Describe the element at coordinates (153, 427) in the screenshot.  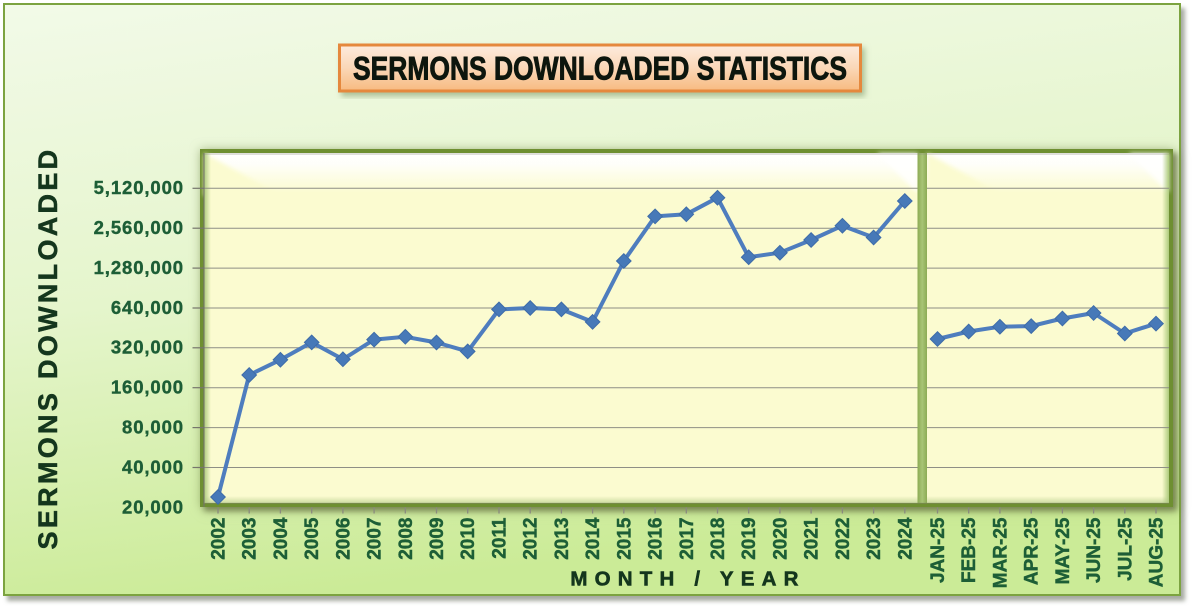
I see `svg-text: 80,000` at that location.